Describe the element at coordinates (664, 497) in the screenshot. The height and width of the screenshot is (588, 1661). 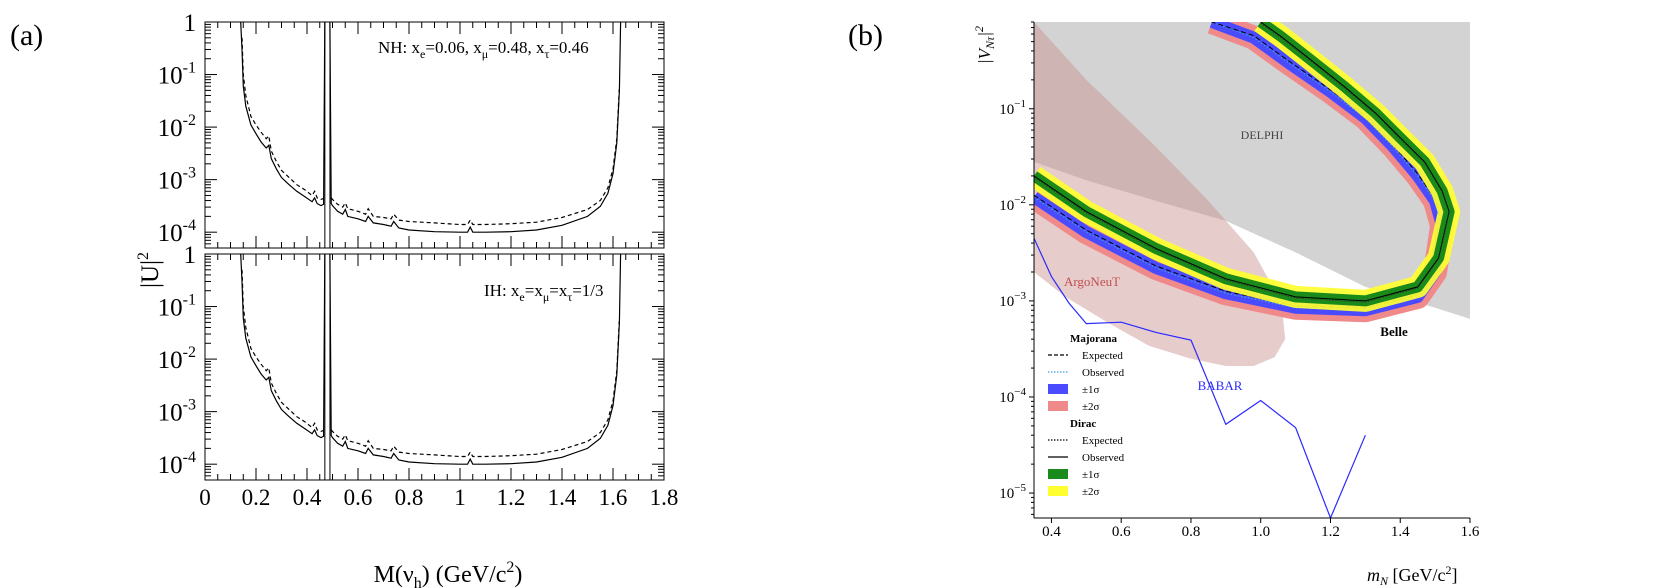
I see `x-tick-label: 1.8` at that location.